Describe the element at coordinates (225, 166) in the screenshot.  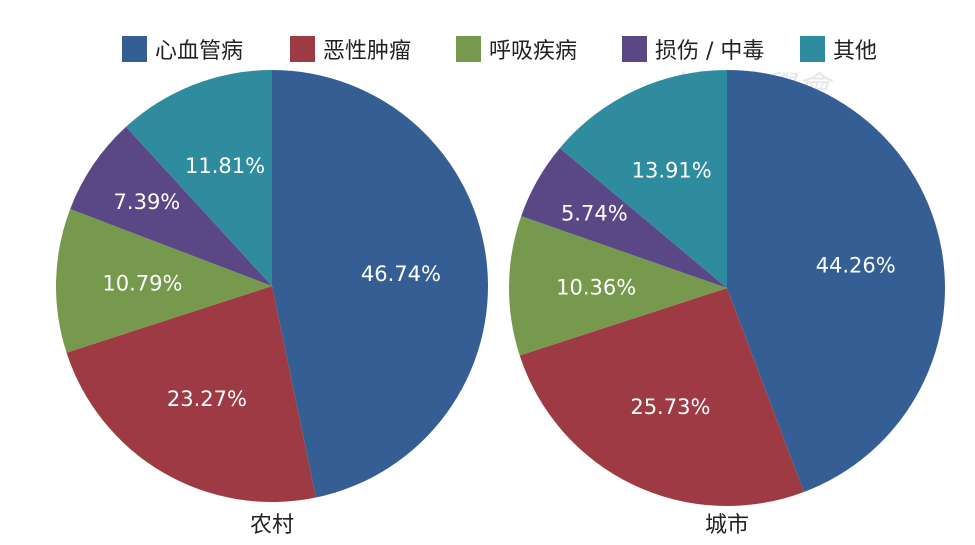
I see `data-label: 11.81%` at that location.